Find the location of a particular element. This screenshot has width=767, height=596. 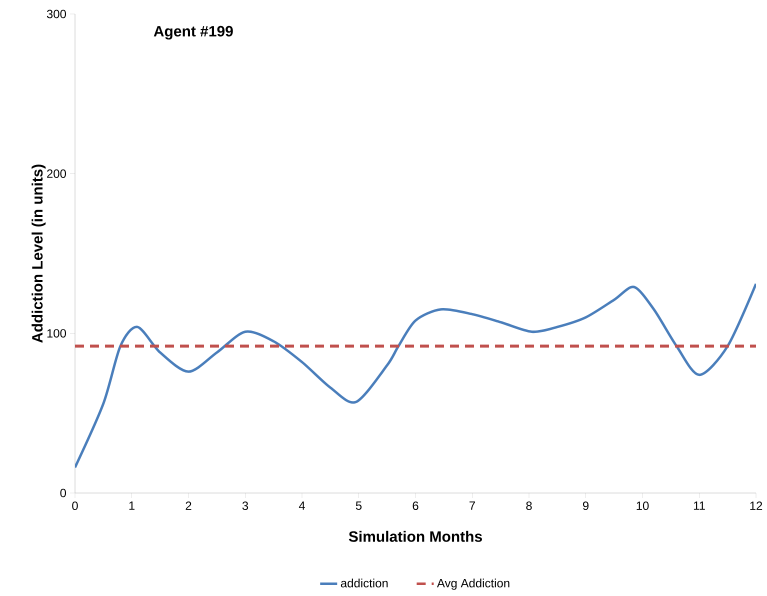

y-tick-label: 200 is located at coordinates (56, 173).